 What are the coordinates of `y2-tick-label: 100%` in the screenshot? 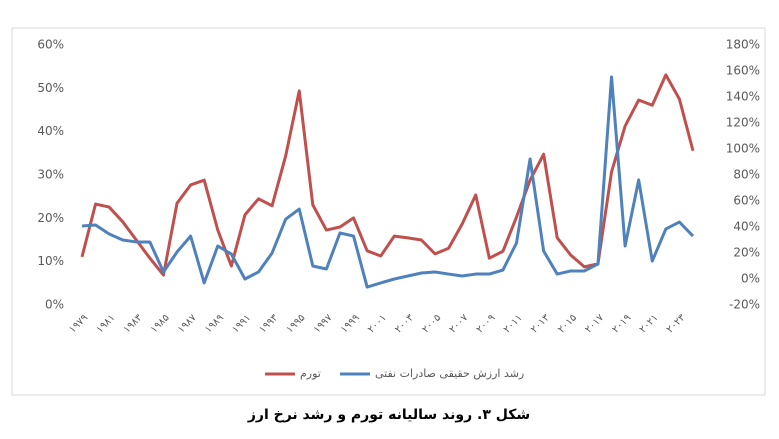 It's located at (743, 149).